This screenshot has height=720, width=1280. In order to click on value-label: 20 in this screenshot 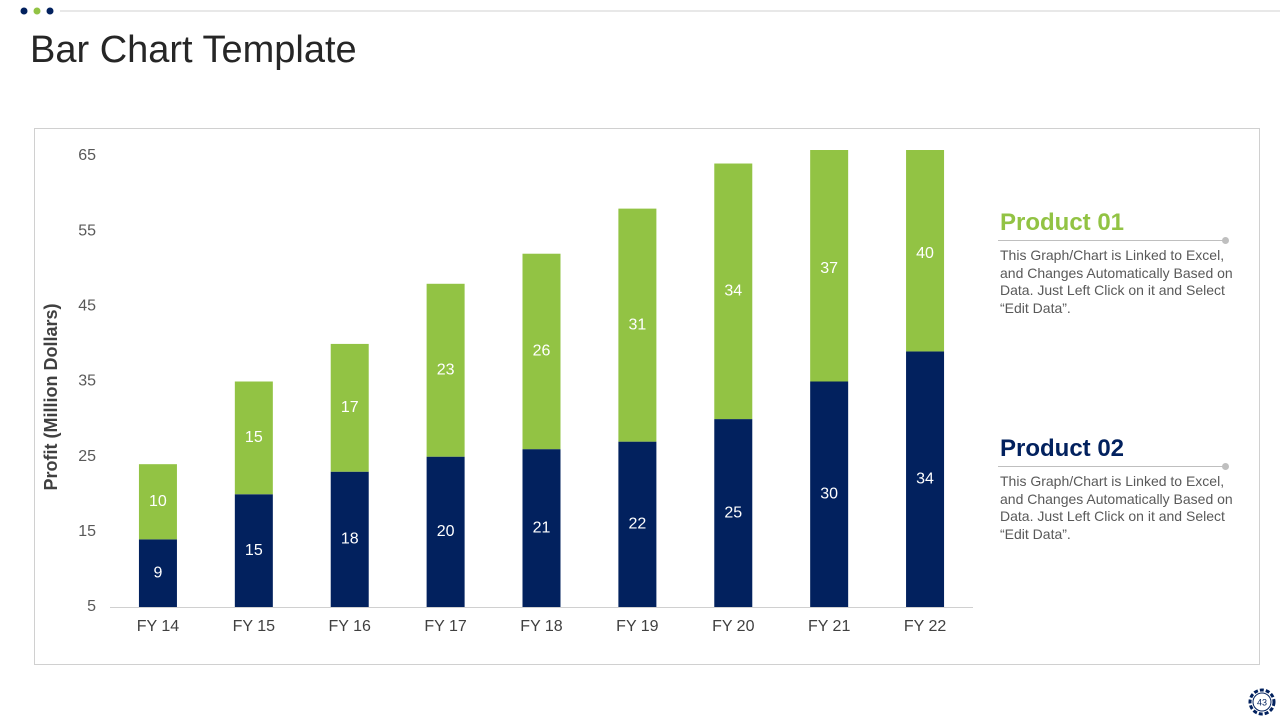, I will do `click(446, 531)`.